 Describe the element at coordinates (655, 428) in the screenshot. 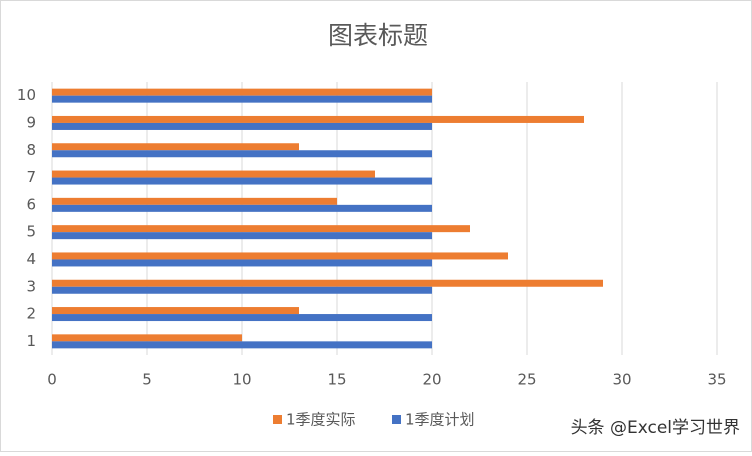

I see `watermark: 头条 @Excel学习世界` at that location.